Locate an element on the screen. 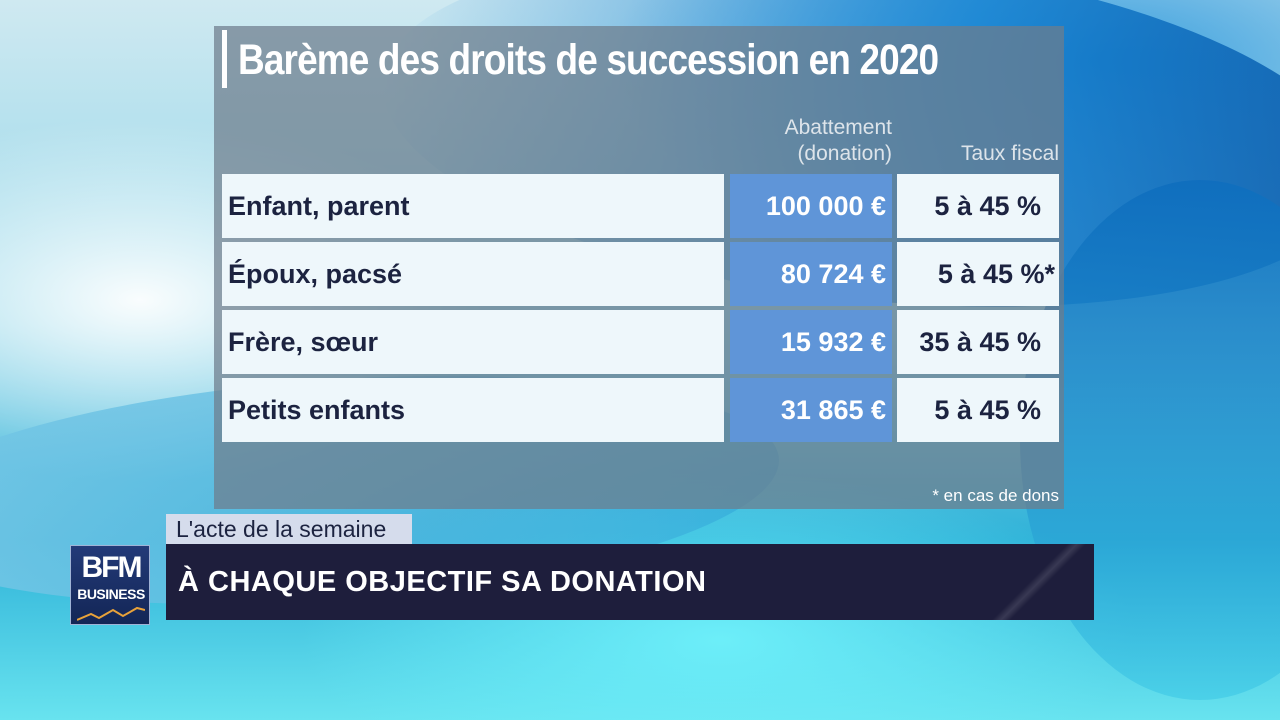 This screenshot has height=720, width=1280. bfm-business-logo: BFM BUSINESS is located at coordinates (110, 585).